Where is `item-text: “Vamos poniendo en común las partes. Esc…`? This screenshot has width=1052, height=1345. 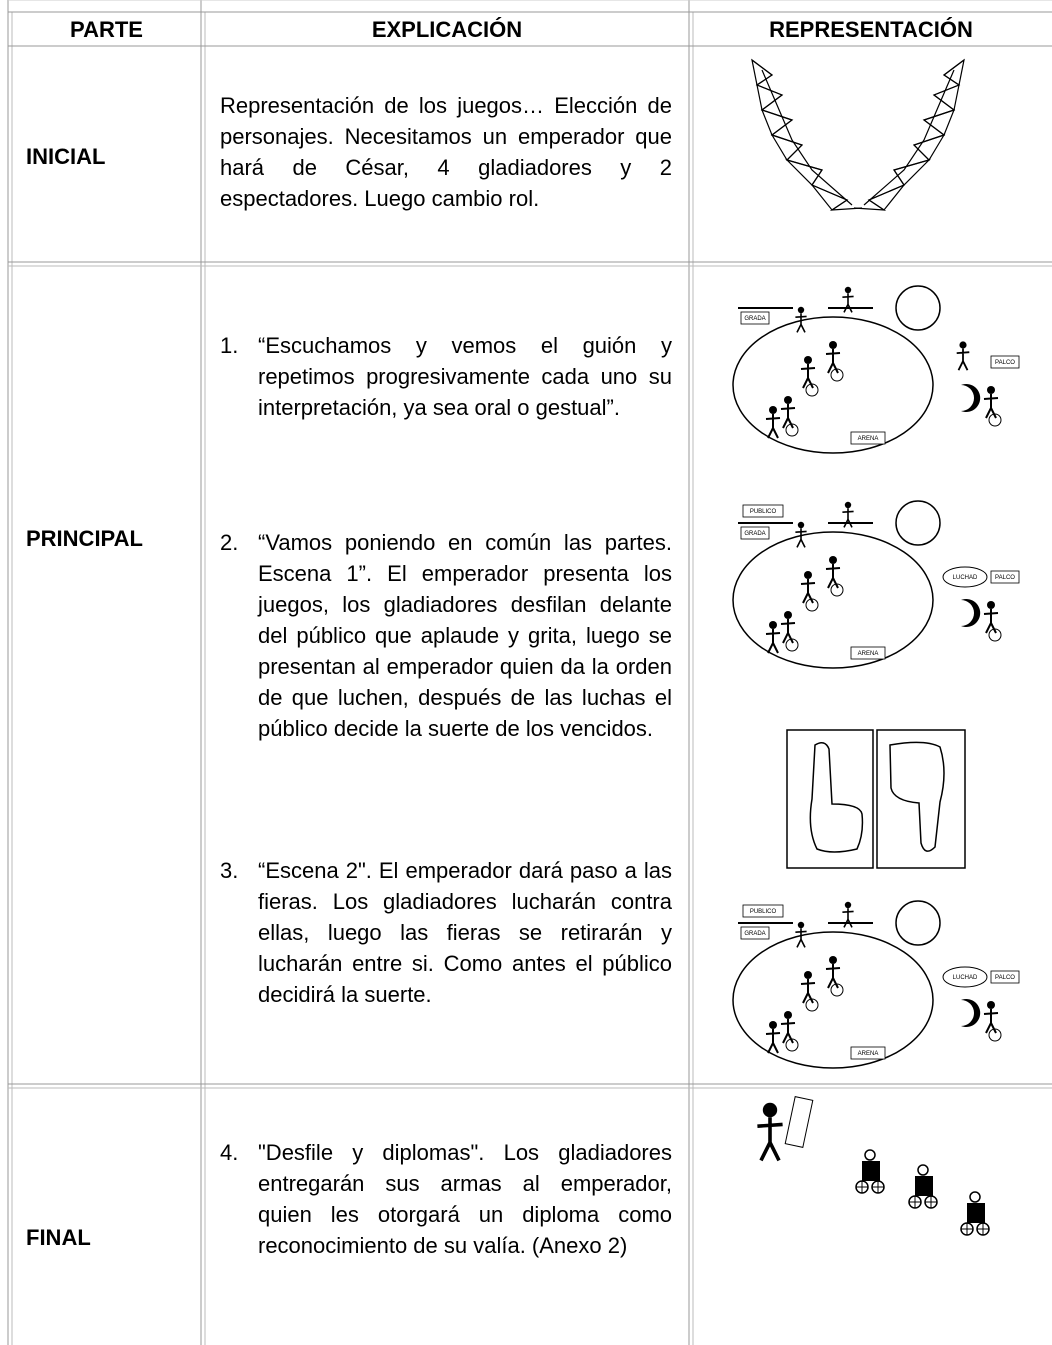
item-text: “Vamos poniendo en común las partes. Esc… is located at coordinates (465, 635).